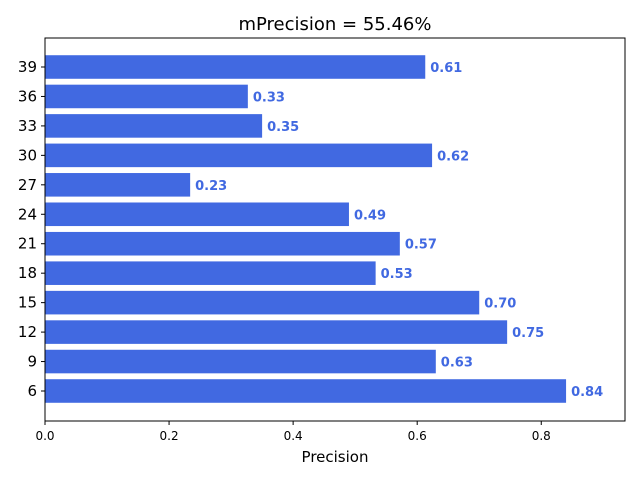  I want to click on y-tick-label-6: 6, so click(32, 391).